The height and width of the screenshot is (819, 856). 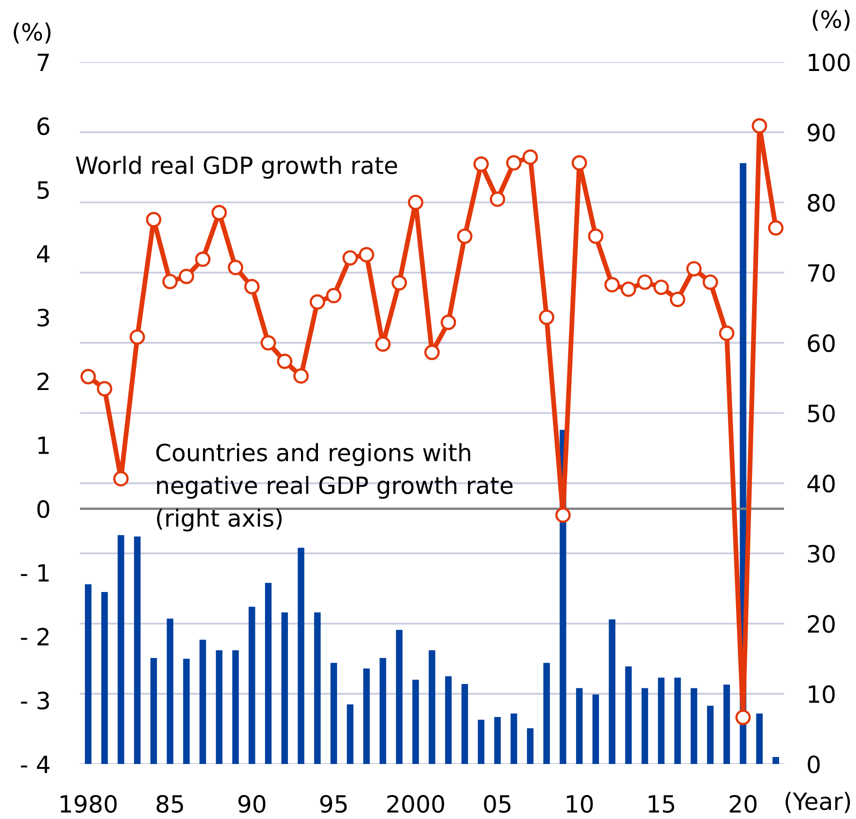 What do you see at coordinates (237, 167) in the screenshot?
I see `series-label: World real GDP growth rate` at bounding box center [237, 167].